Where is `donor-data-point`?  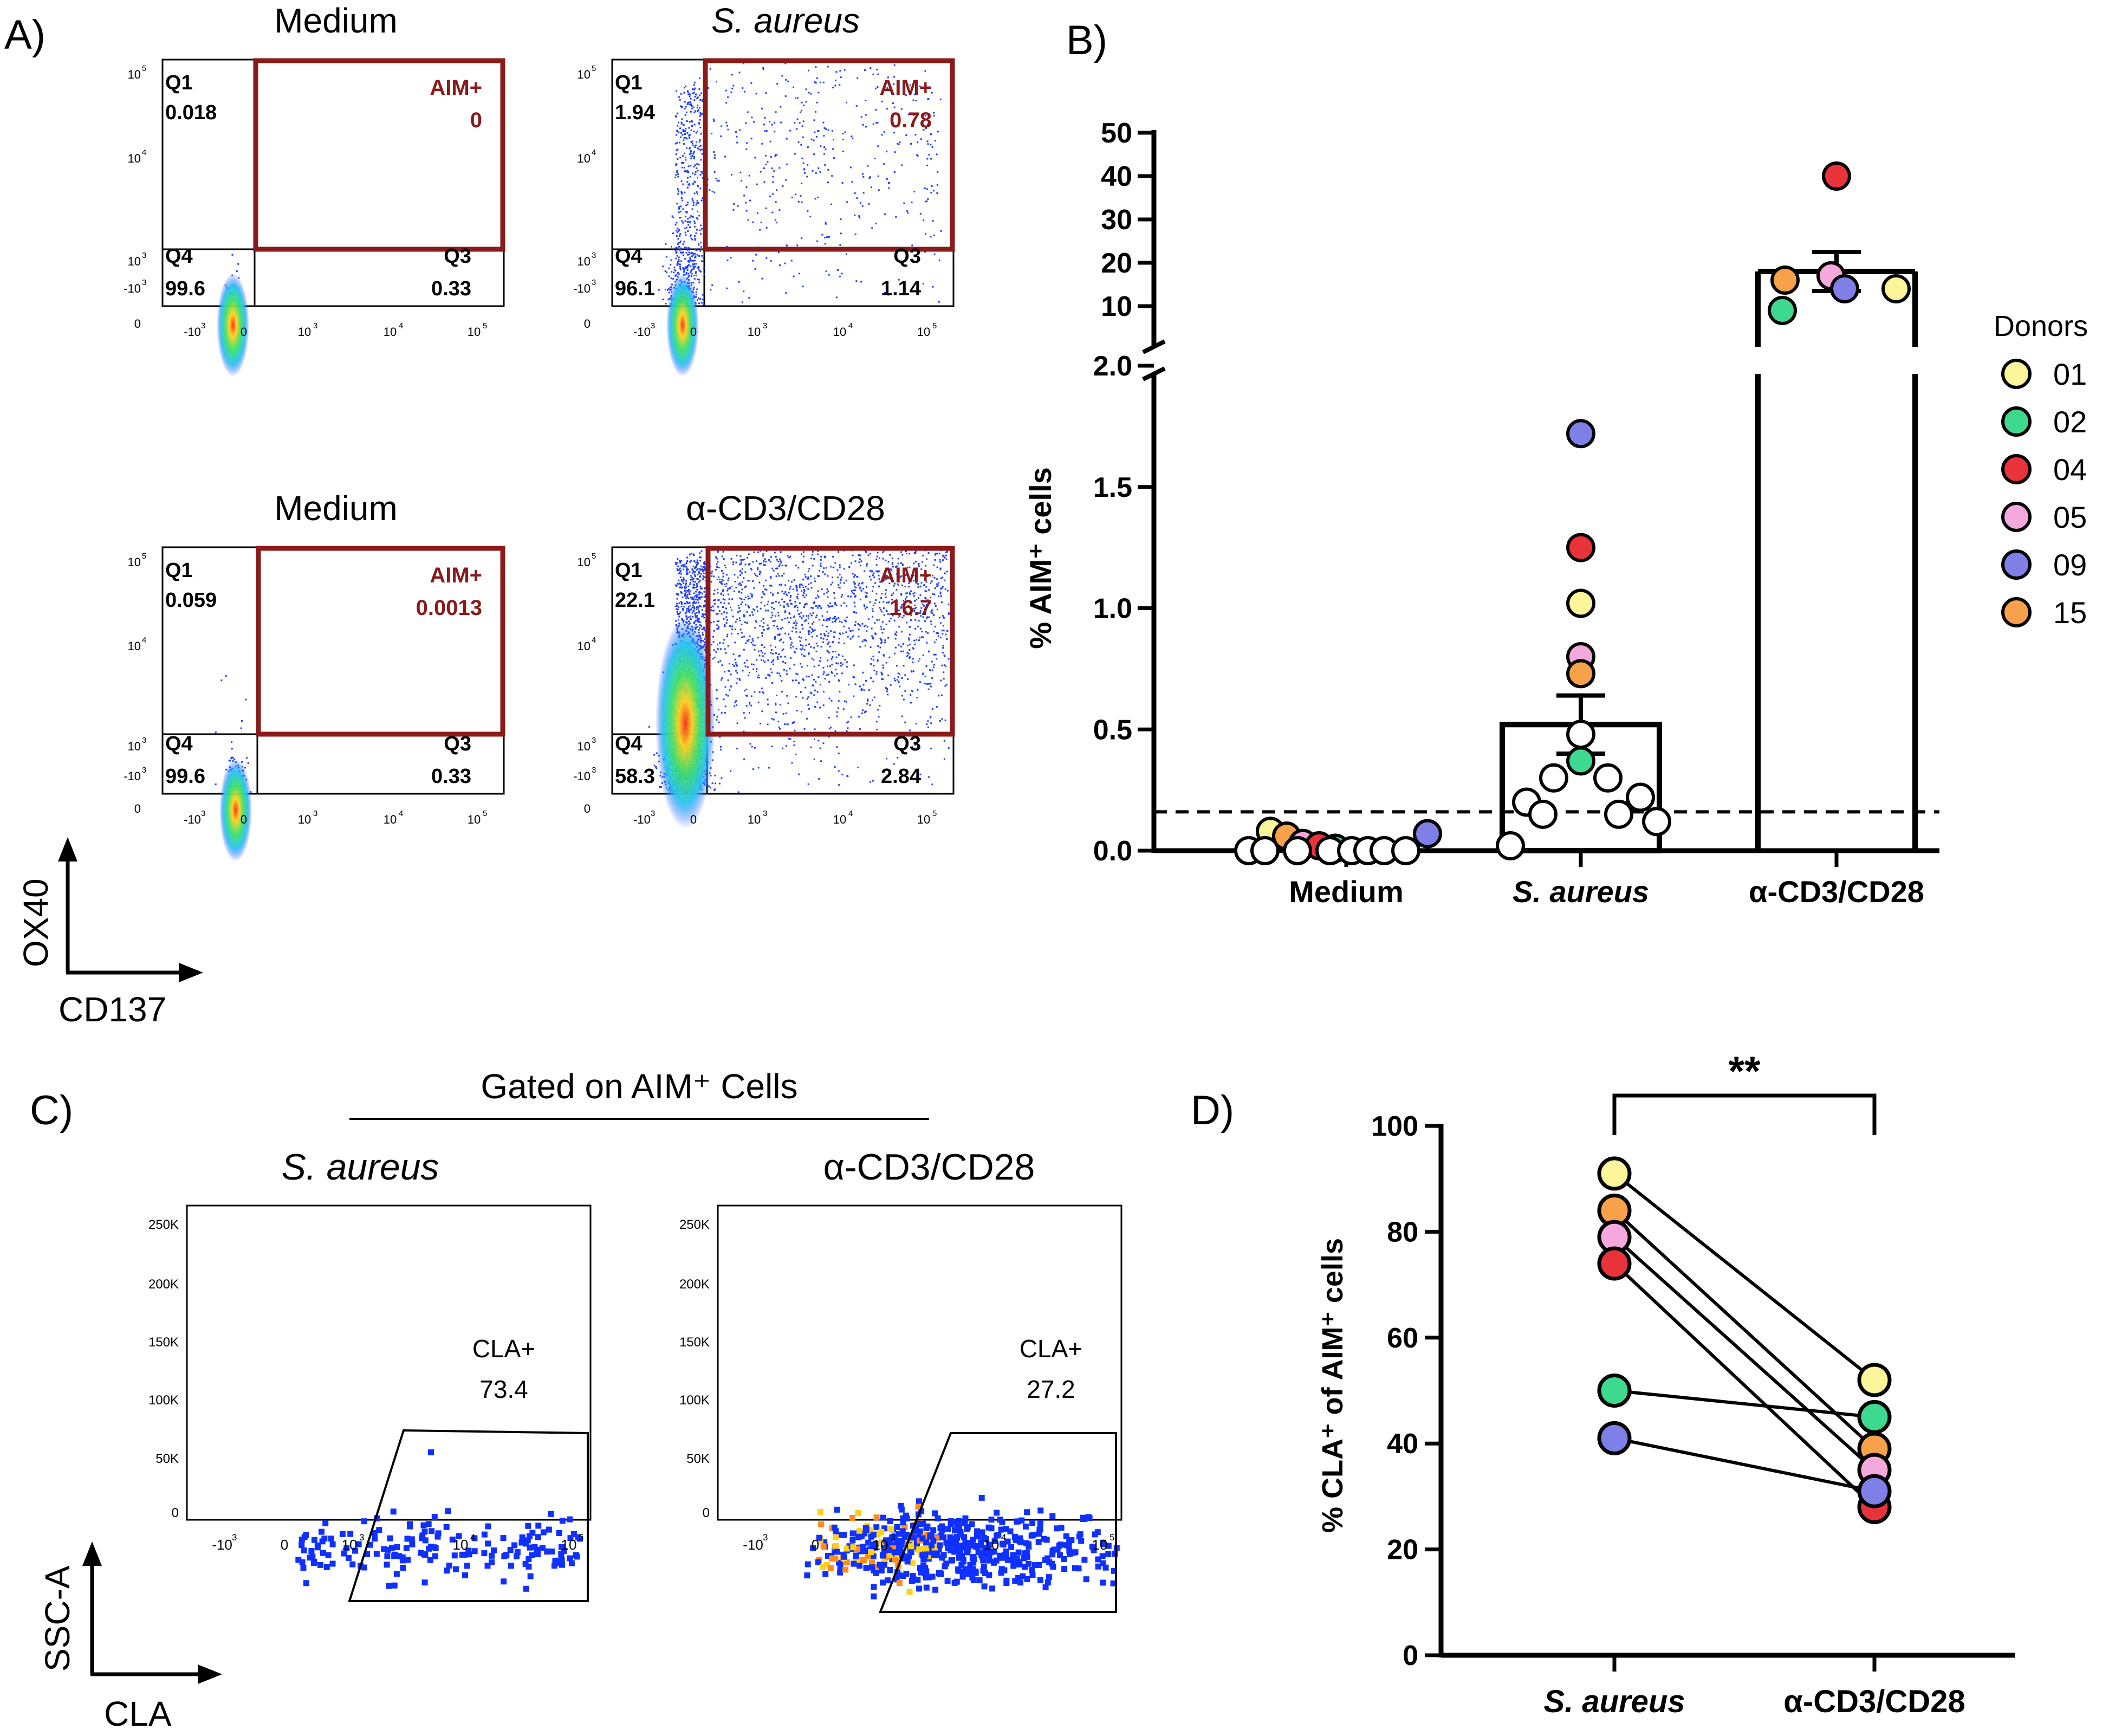 donor-data-point is located at coordinates (1608, 778).